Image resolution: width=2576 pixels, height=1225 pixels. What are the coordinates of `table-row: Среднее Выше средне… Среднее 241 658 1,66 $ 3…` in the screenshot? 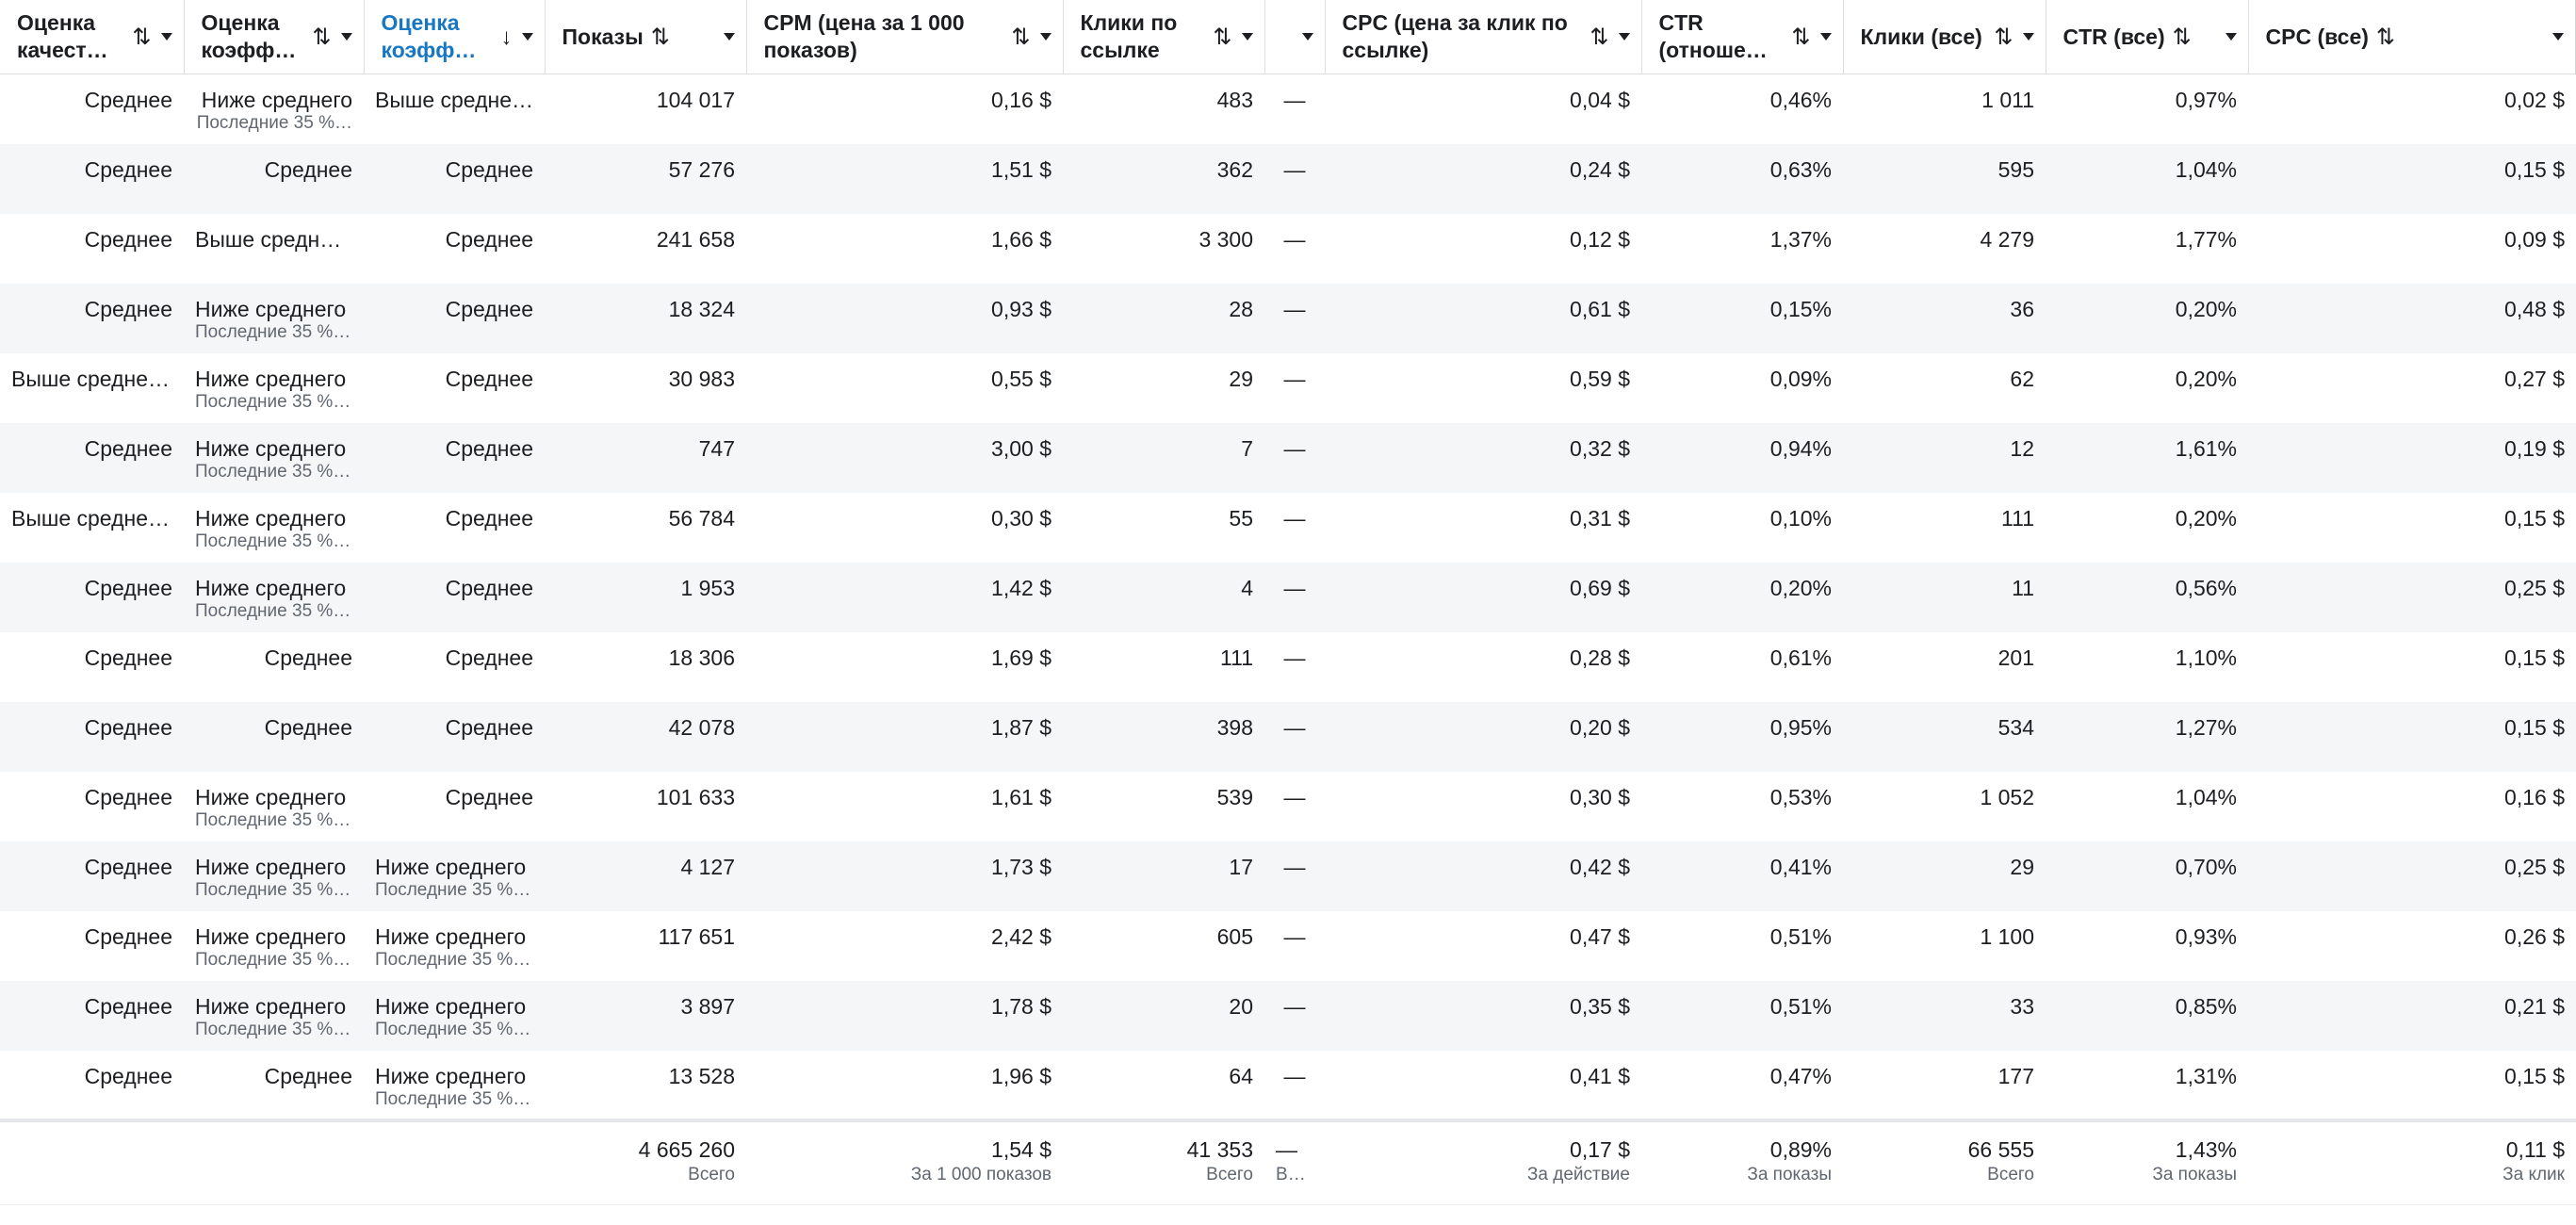 It's located at (1288, 249).